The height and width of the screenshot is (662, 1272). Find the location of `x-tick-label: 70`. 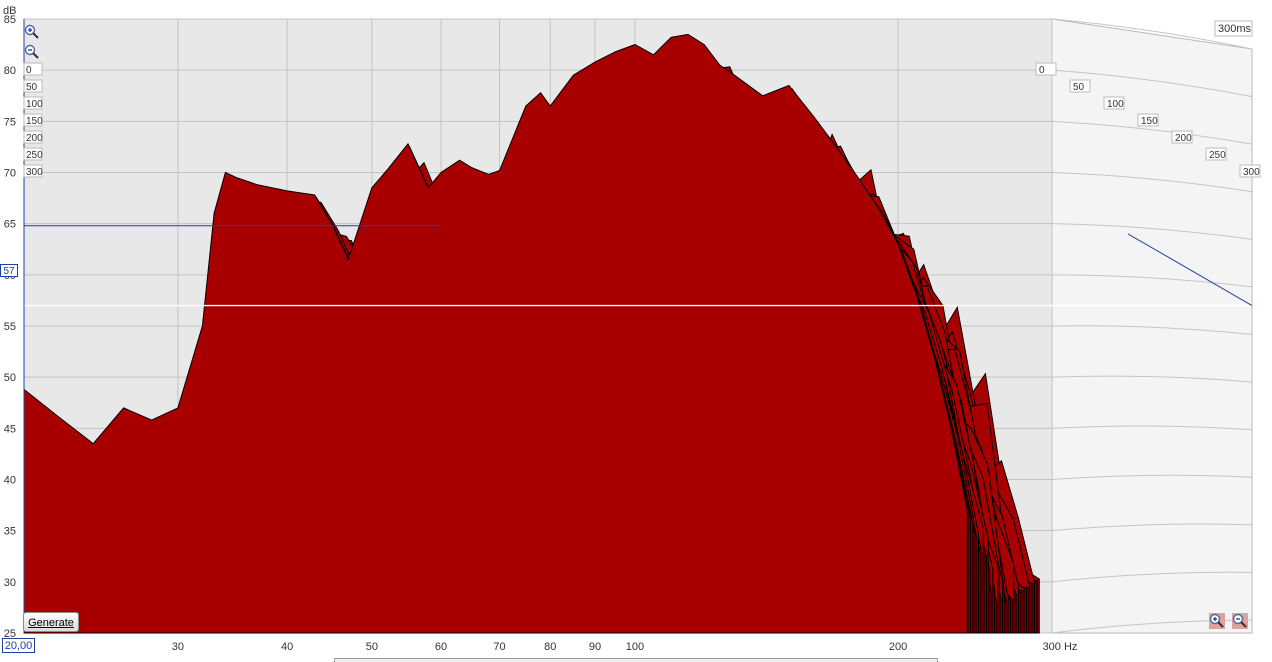

x-tick-label: 70 is located at coordinates (499, 647).